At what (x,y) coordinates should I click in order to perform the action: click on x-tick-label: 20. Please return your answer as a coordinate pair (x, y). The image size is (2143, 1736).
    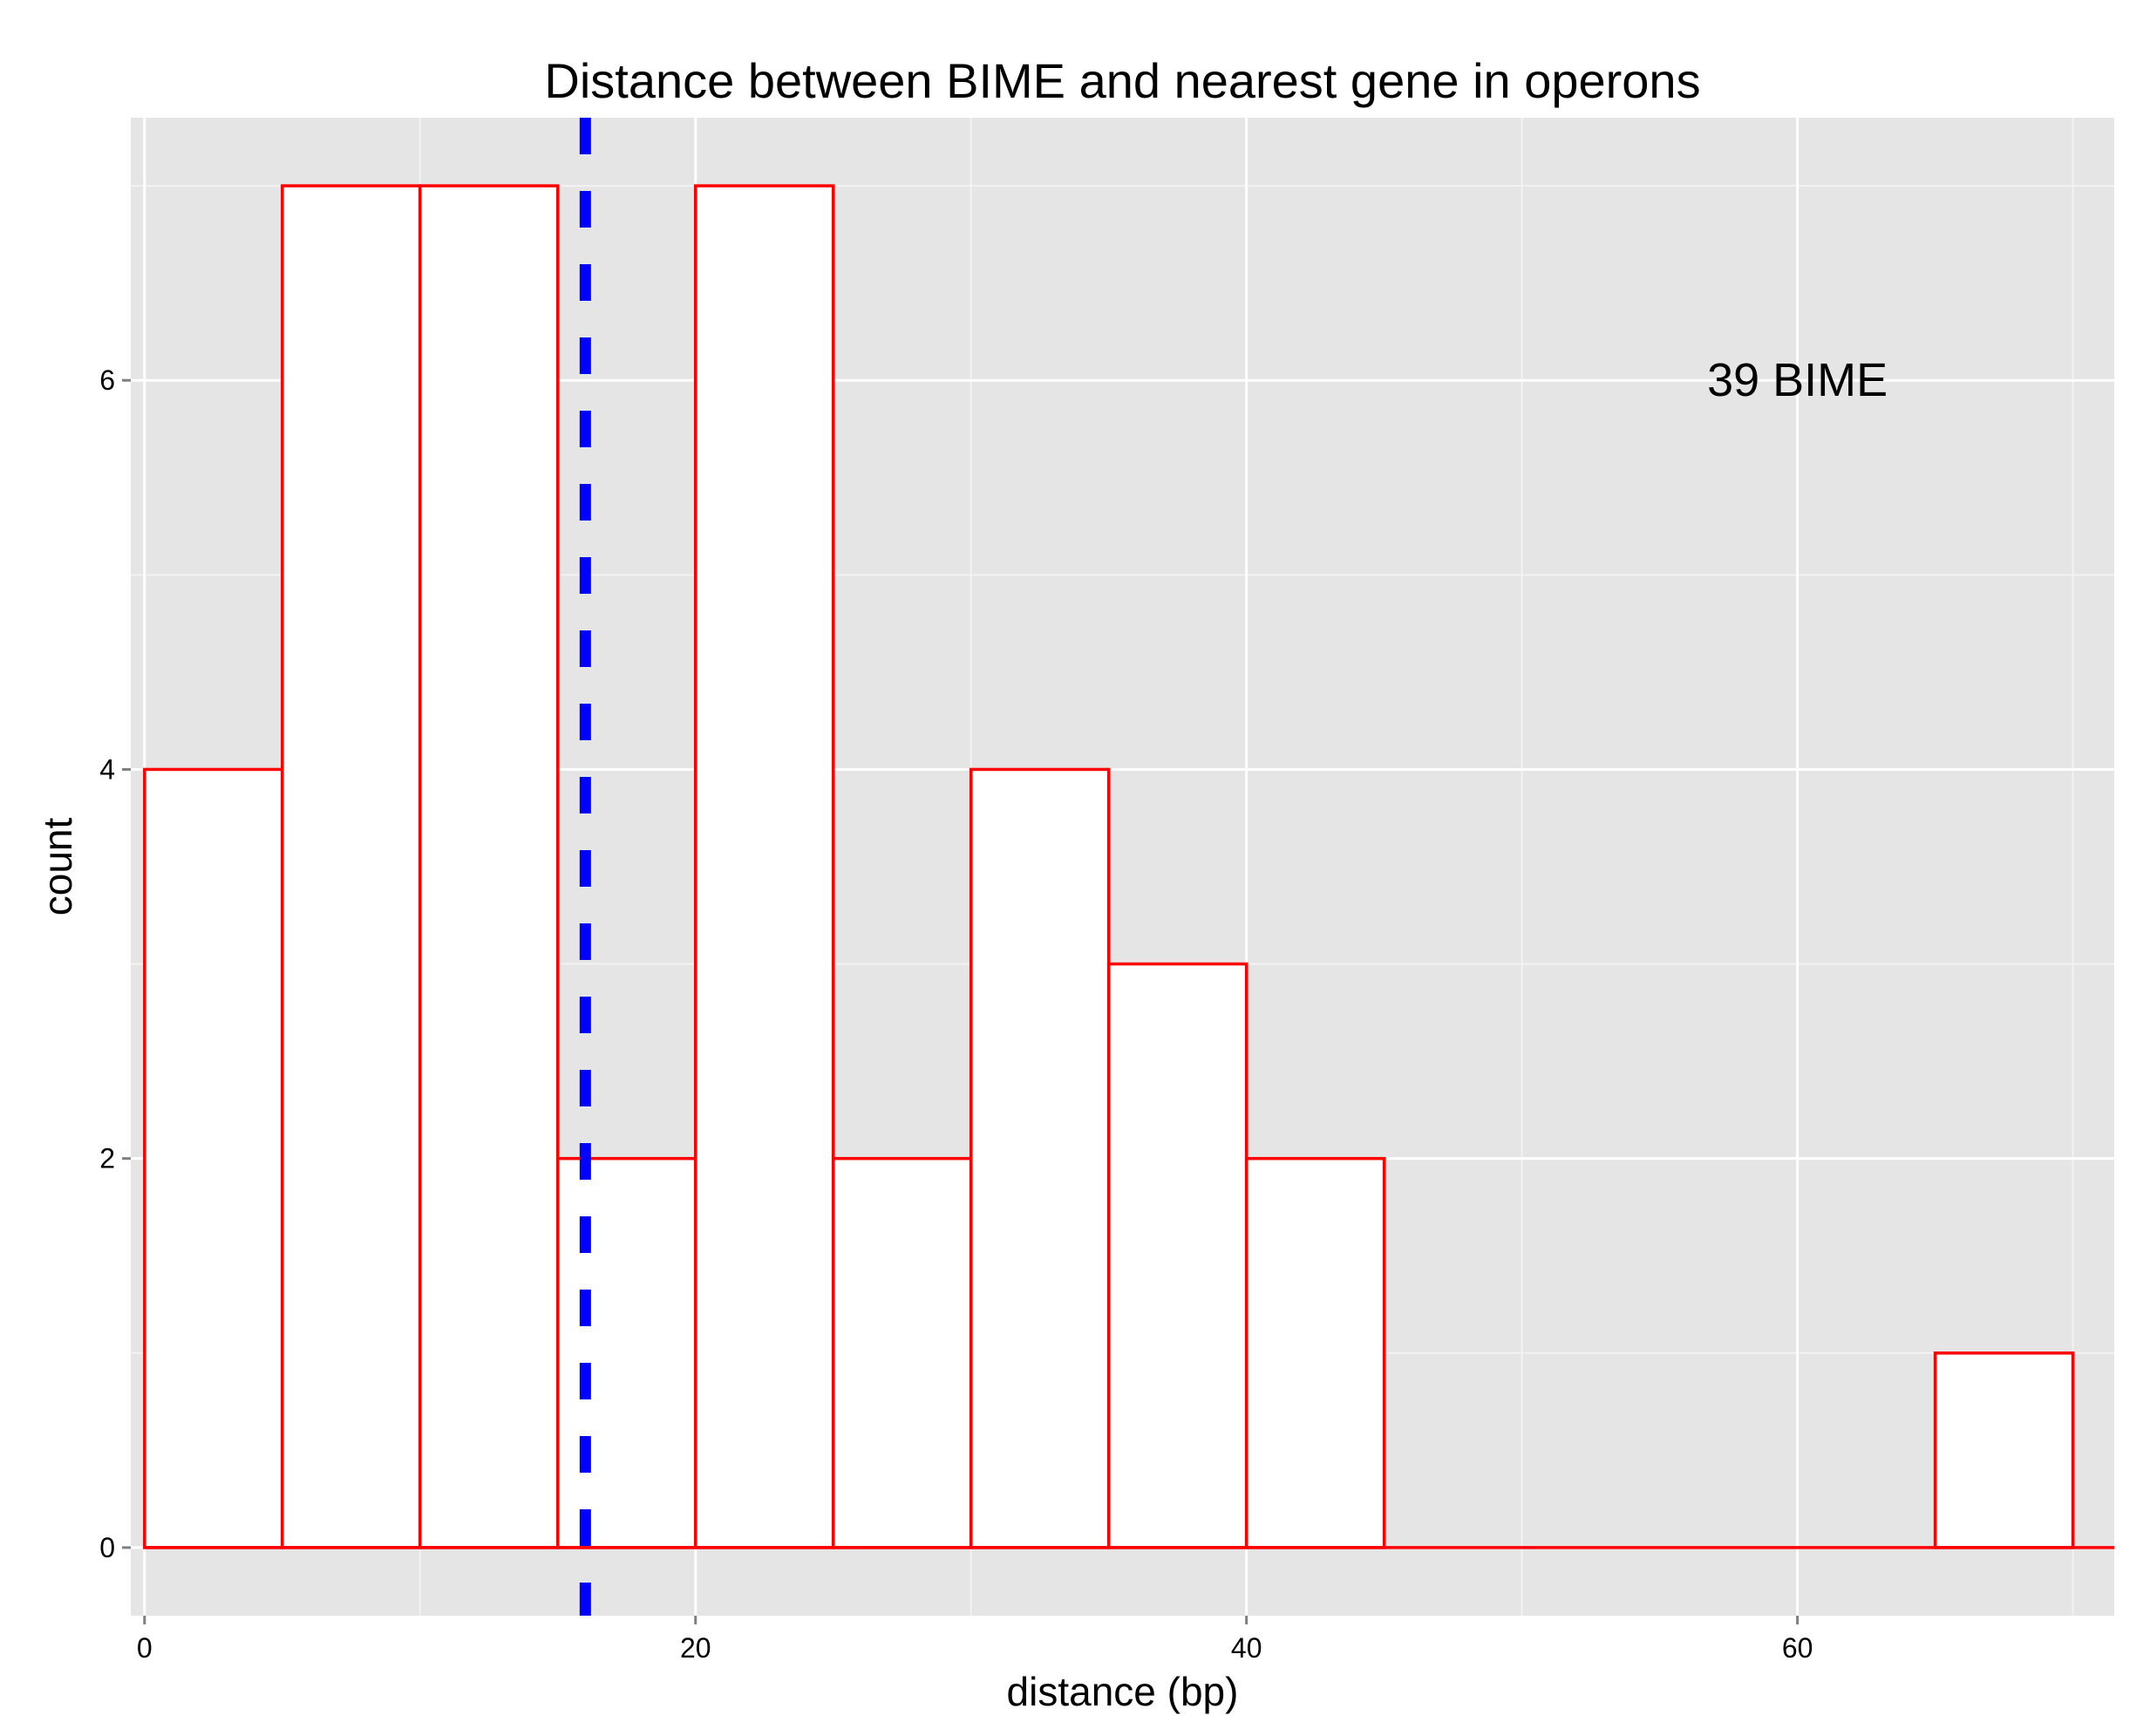
    Looking at the image, I should click on (695, 1648).